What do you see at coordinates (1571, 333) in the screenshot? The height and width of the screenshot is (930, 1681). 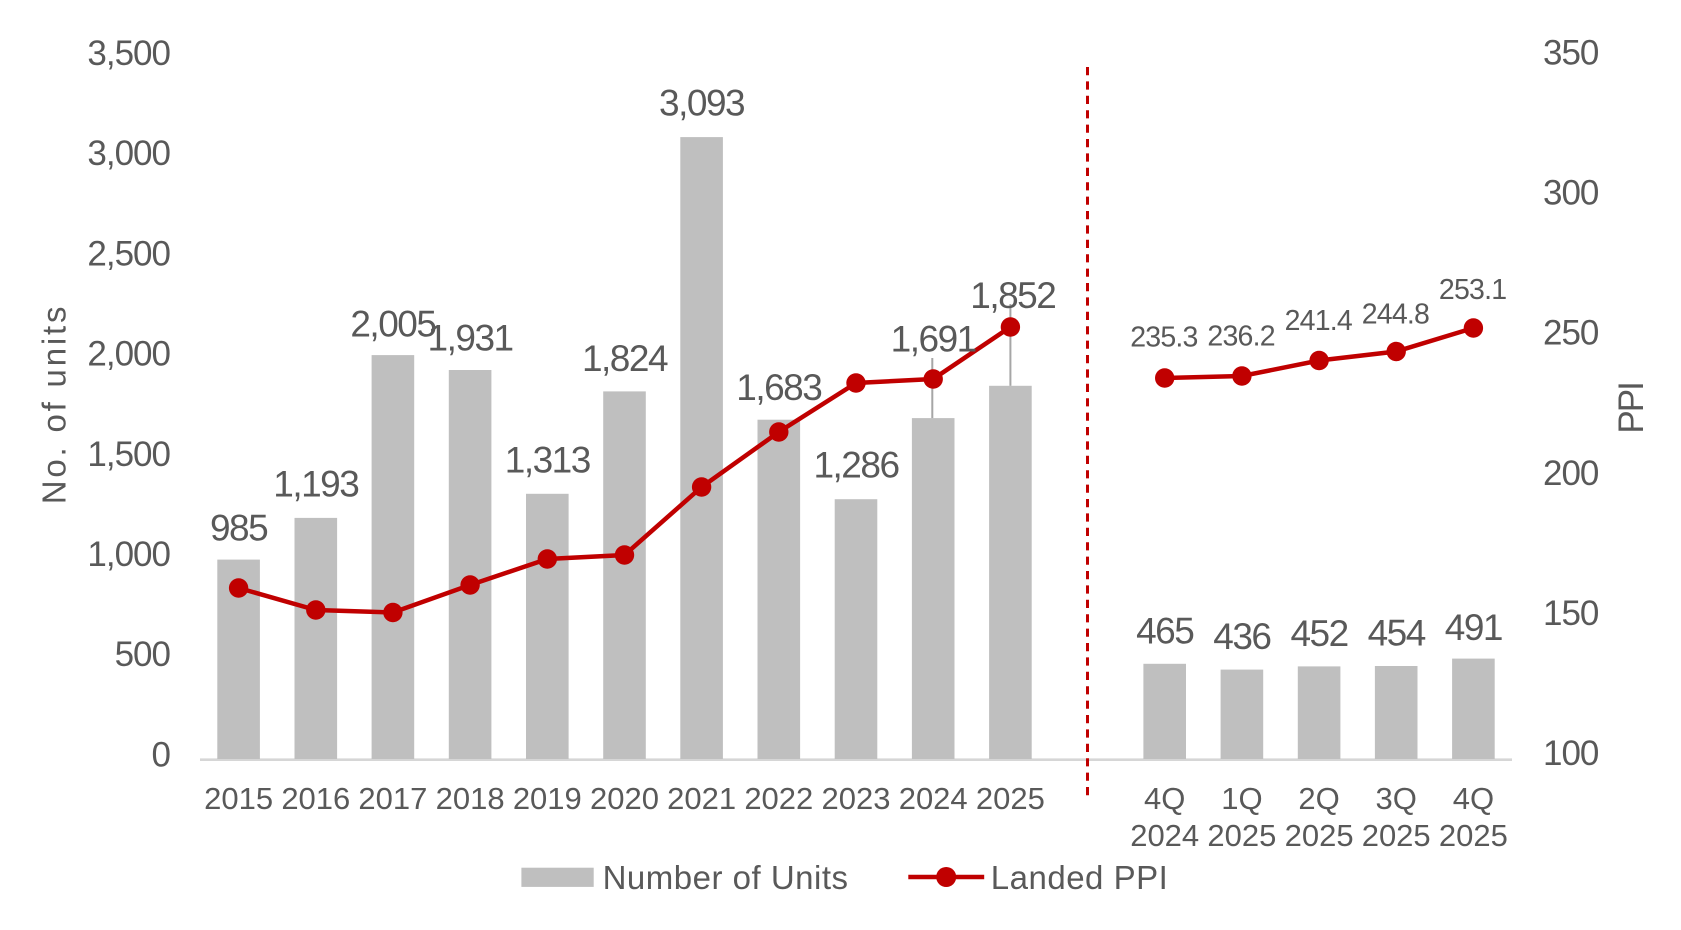 I see `svg-text: 250` at bounding box center [1571, 333].